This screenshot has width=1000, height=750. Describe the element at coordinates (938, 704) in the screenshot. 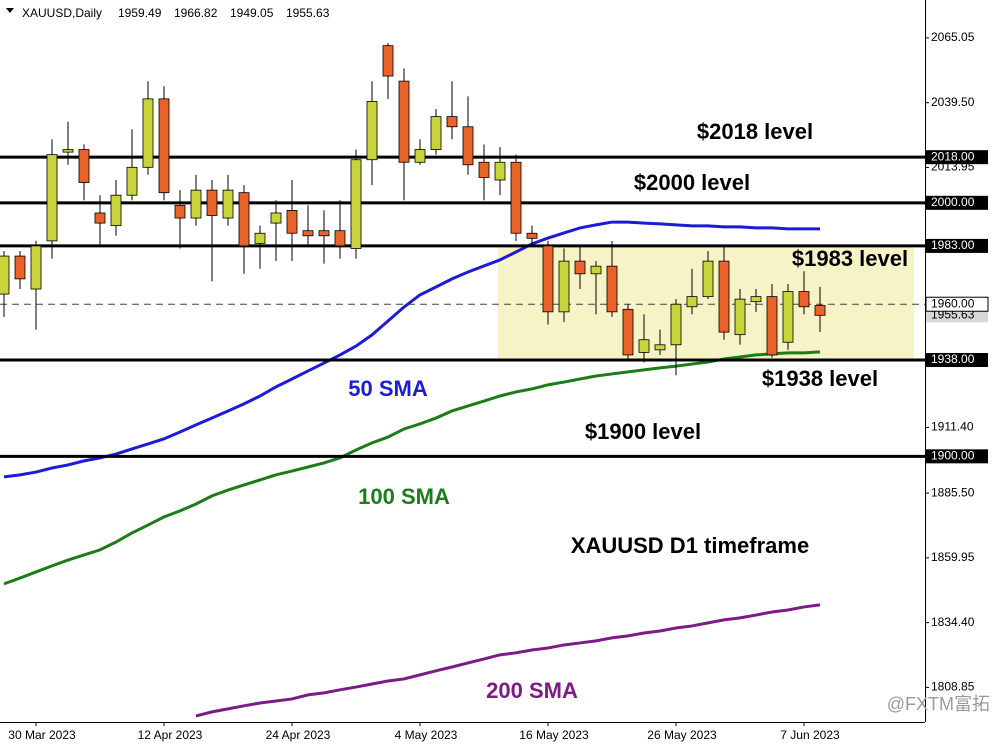

I see `watermark: @FXTM富拓` at that location.